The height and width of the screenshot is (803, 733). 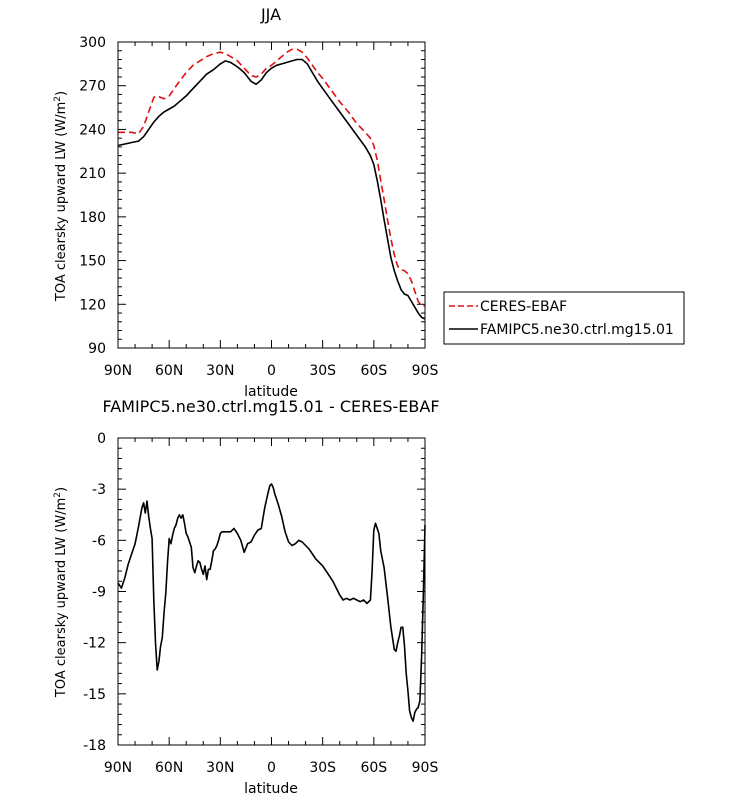 I want to click on legend: CERES-EBAF FAMIPC5.ne30.ctrl.mg15.01, so click(x=564, y=318).